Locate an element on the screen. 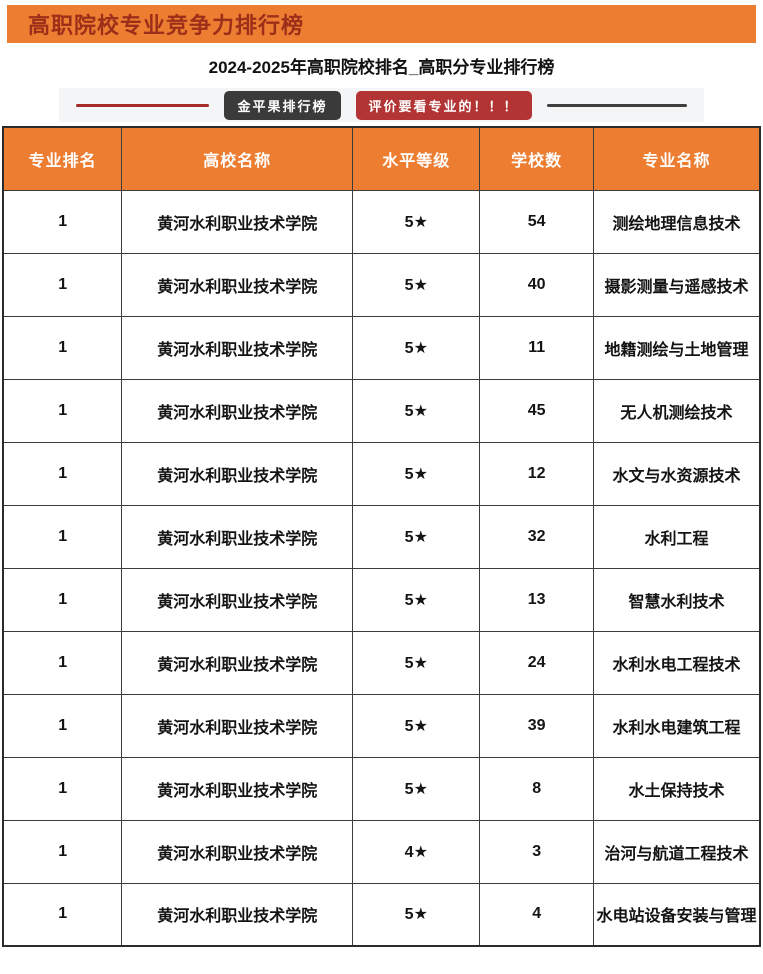  cell-major: 水利水电工程技术 is located at coordinates (676, 662).